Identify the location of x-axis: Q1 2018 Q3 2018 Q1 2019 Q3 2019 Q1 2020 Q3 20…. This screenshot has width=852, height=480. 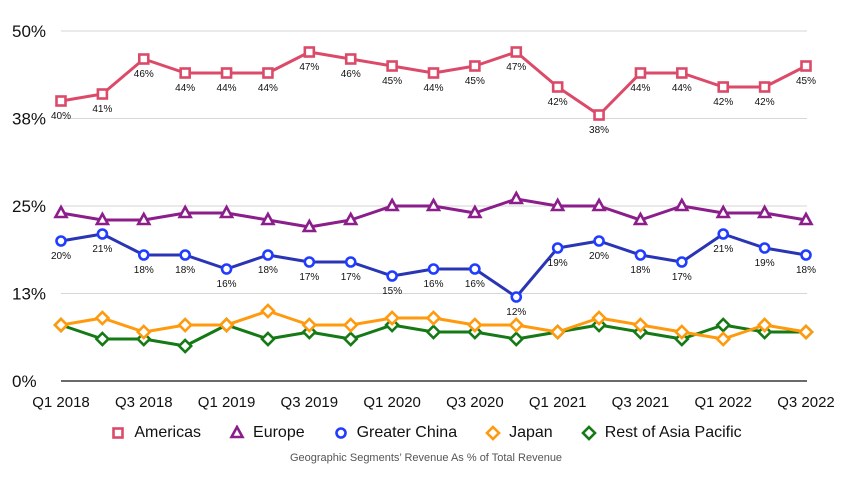
(433, 402).